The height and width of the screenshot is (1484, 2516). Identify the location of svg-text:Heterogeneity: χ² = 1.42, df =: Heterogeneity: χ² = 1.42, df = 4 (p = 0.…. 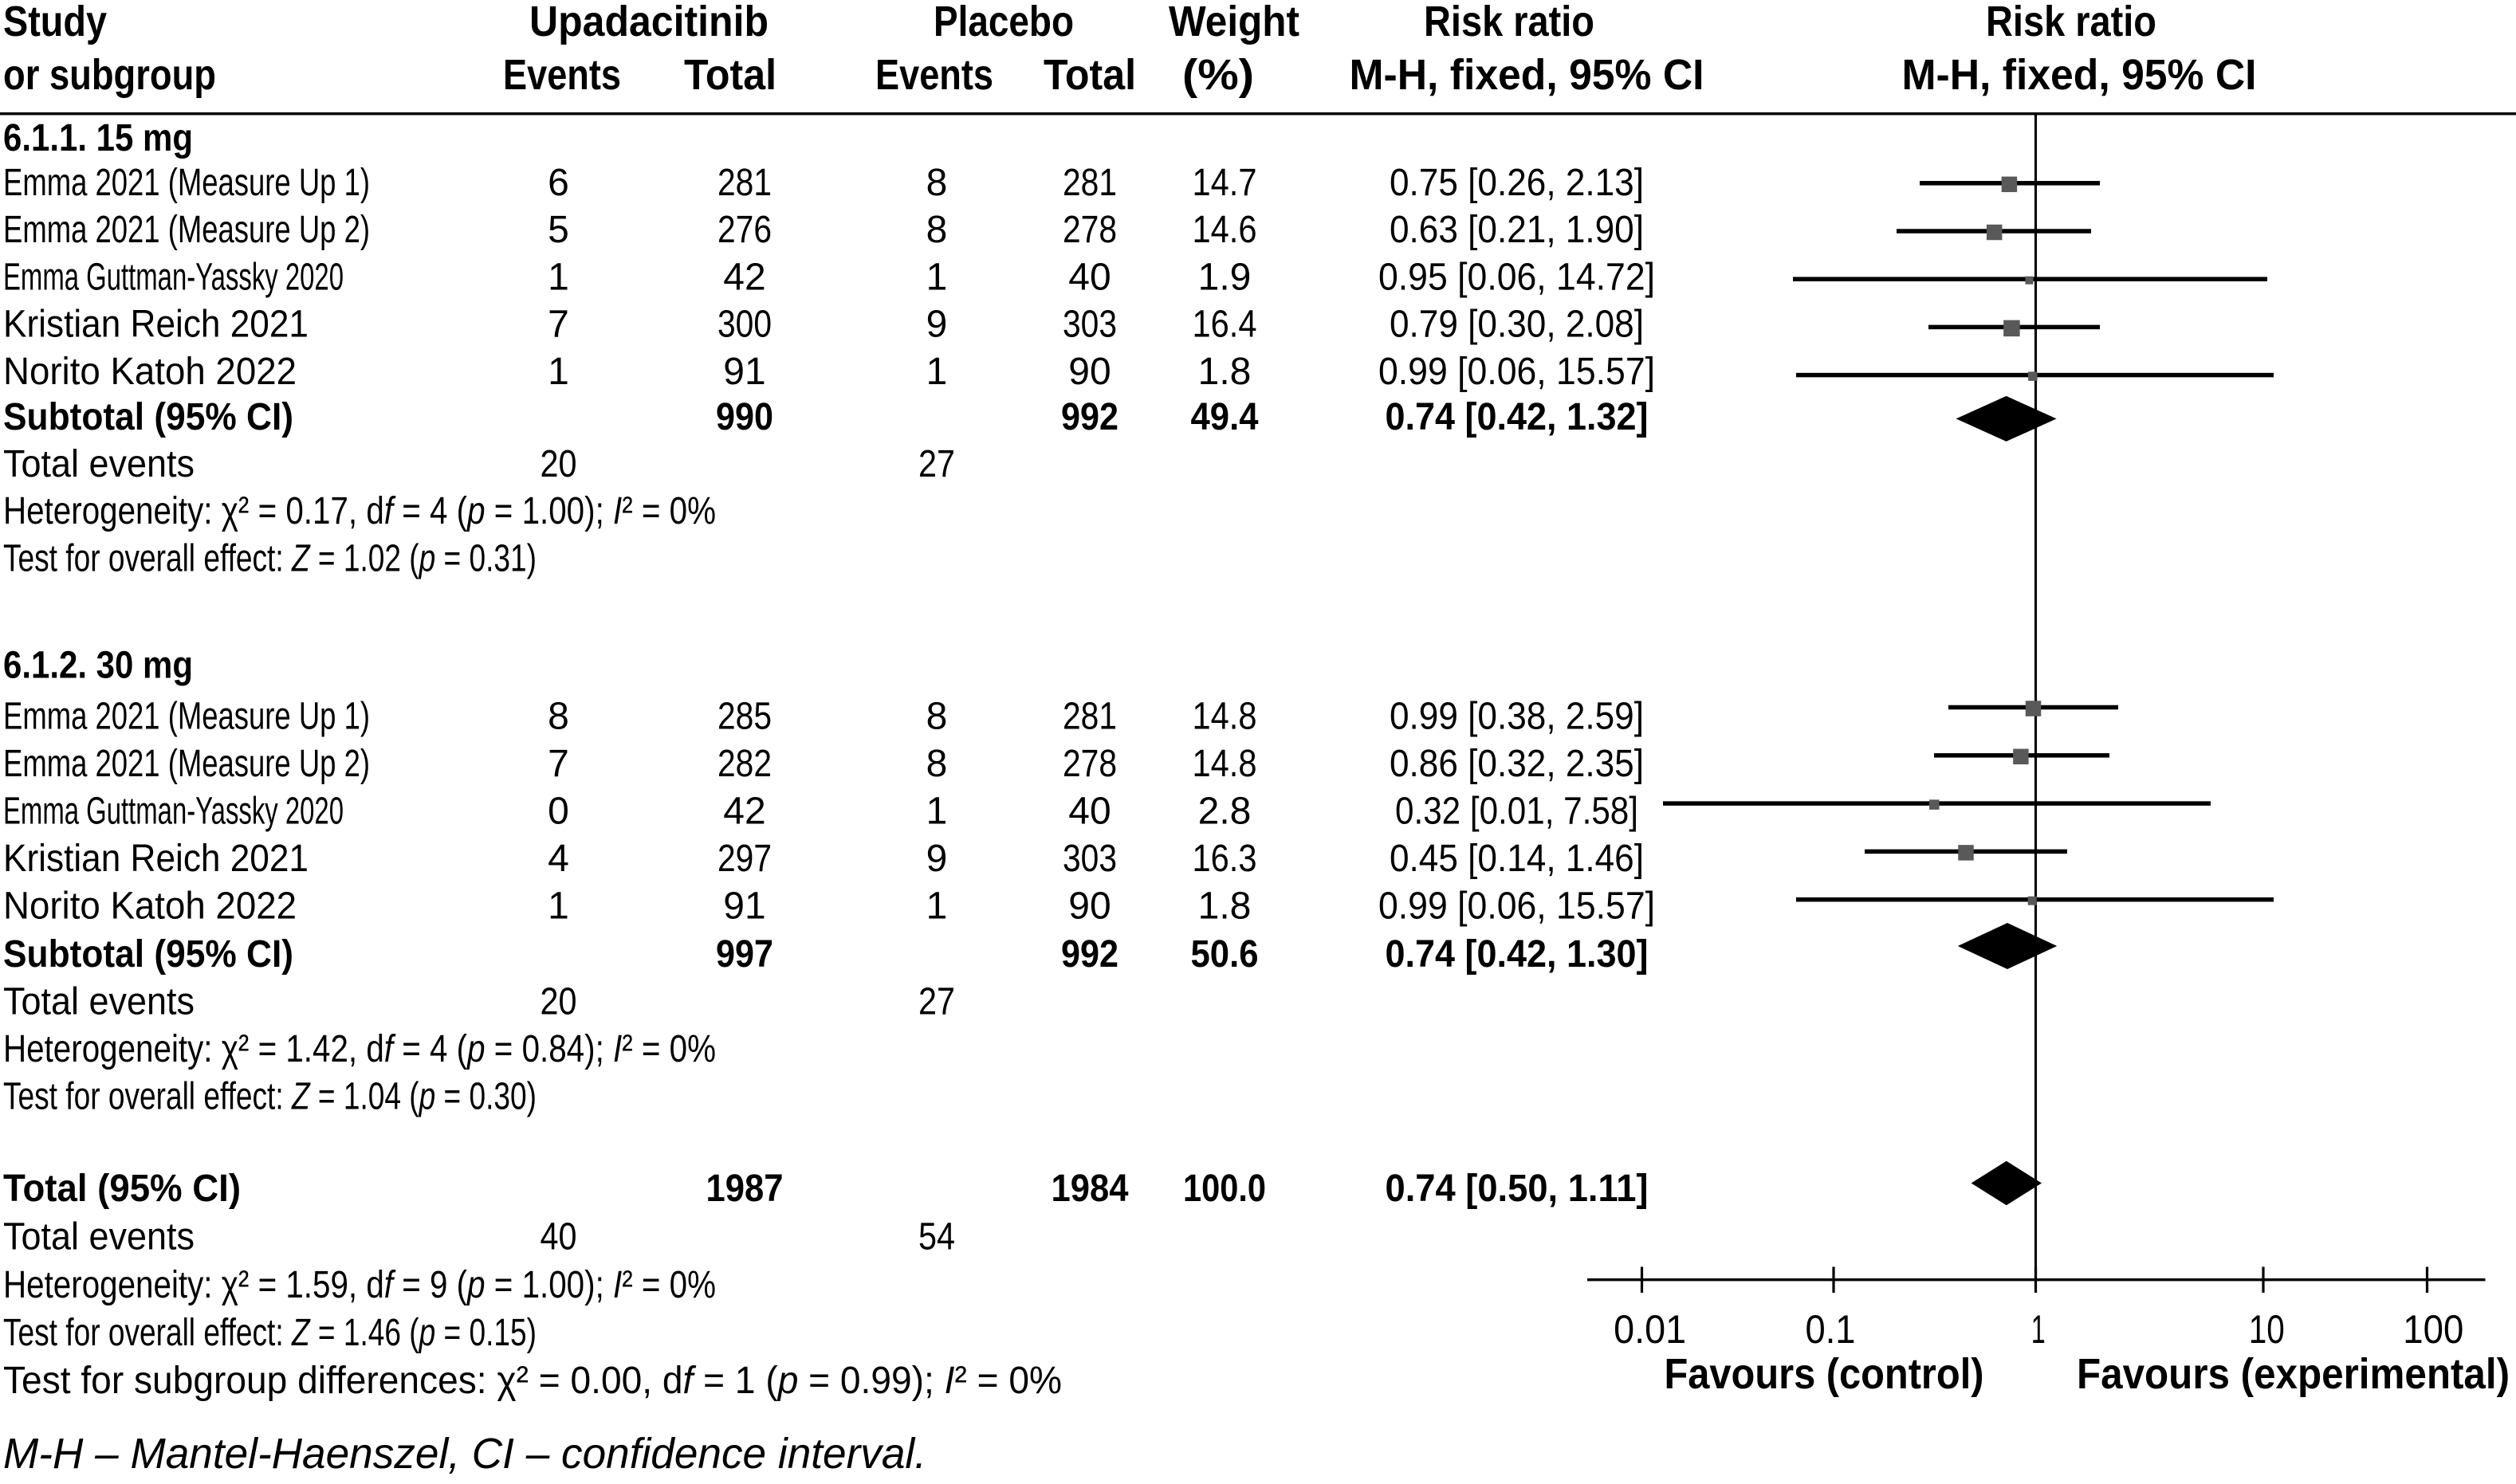
(360, 1049).